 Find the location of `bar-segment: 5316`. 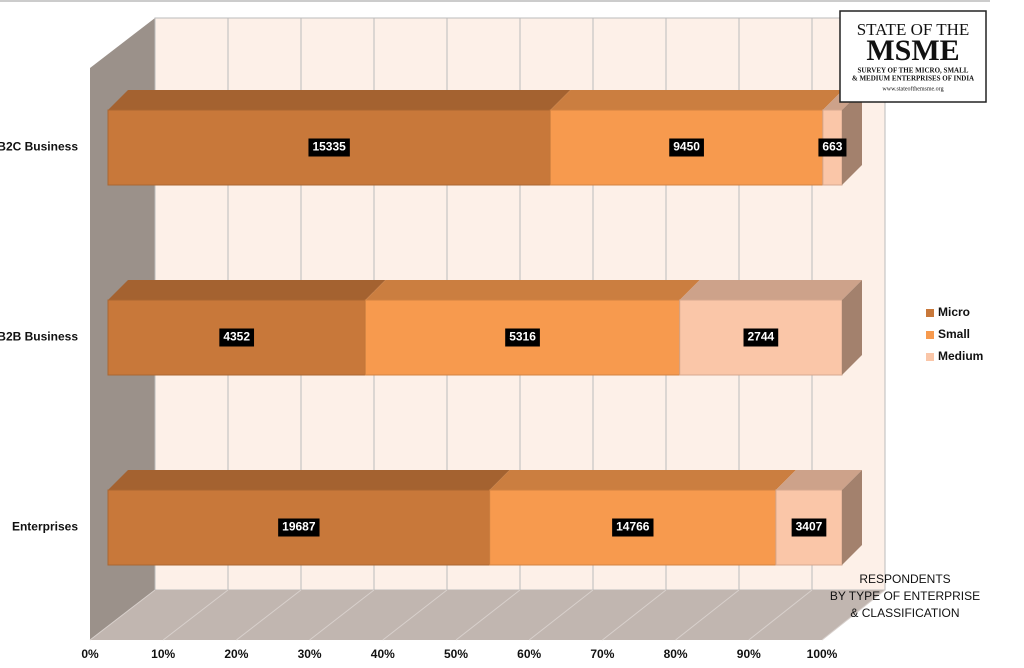

bar-segment: 5316 is located at coordinates (532, 328).